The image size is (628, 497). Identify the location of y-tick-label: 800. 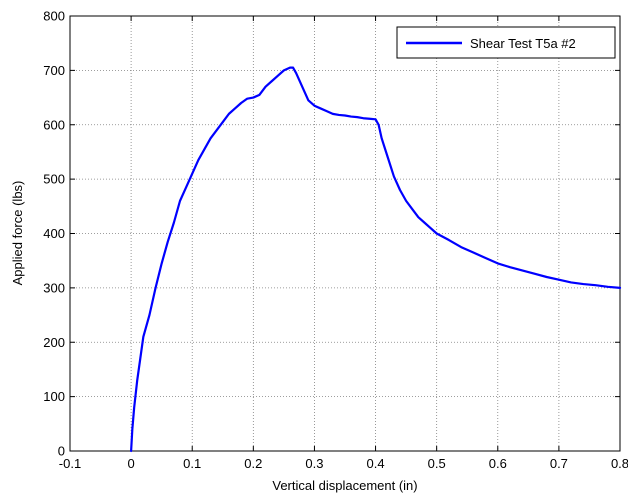
(54, 16).